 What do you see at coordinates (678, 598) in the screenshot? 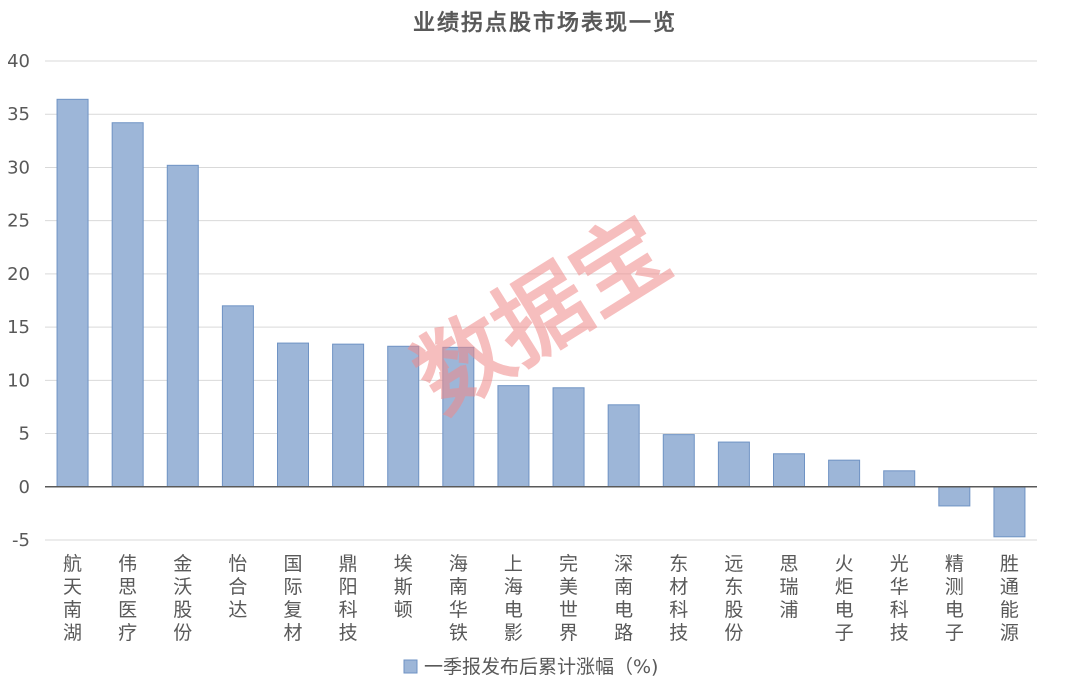
I see `x-tick-label: 东材科技` at bounding box center [678, 598].